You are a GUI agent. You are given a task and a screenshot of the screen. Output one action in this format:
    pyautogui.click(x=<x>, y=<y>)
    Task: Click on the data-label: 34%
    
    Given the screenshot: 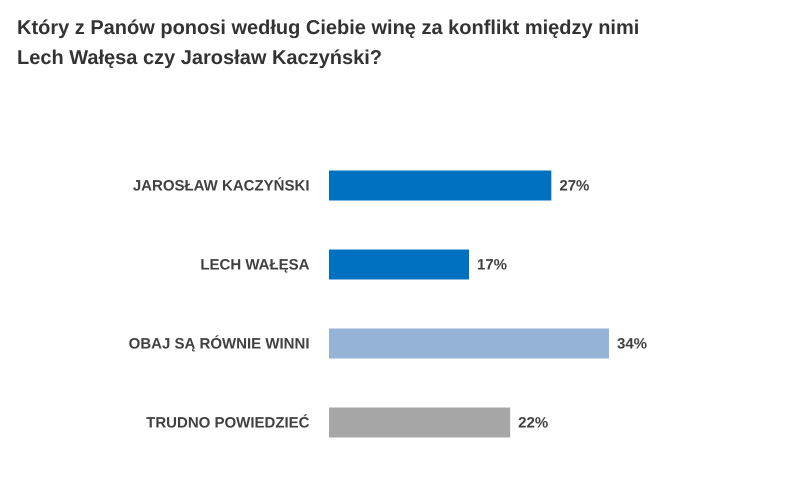 What is the action you would take?
    pyautogui.click(x=632, y=344)
    